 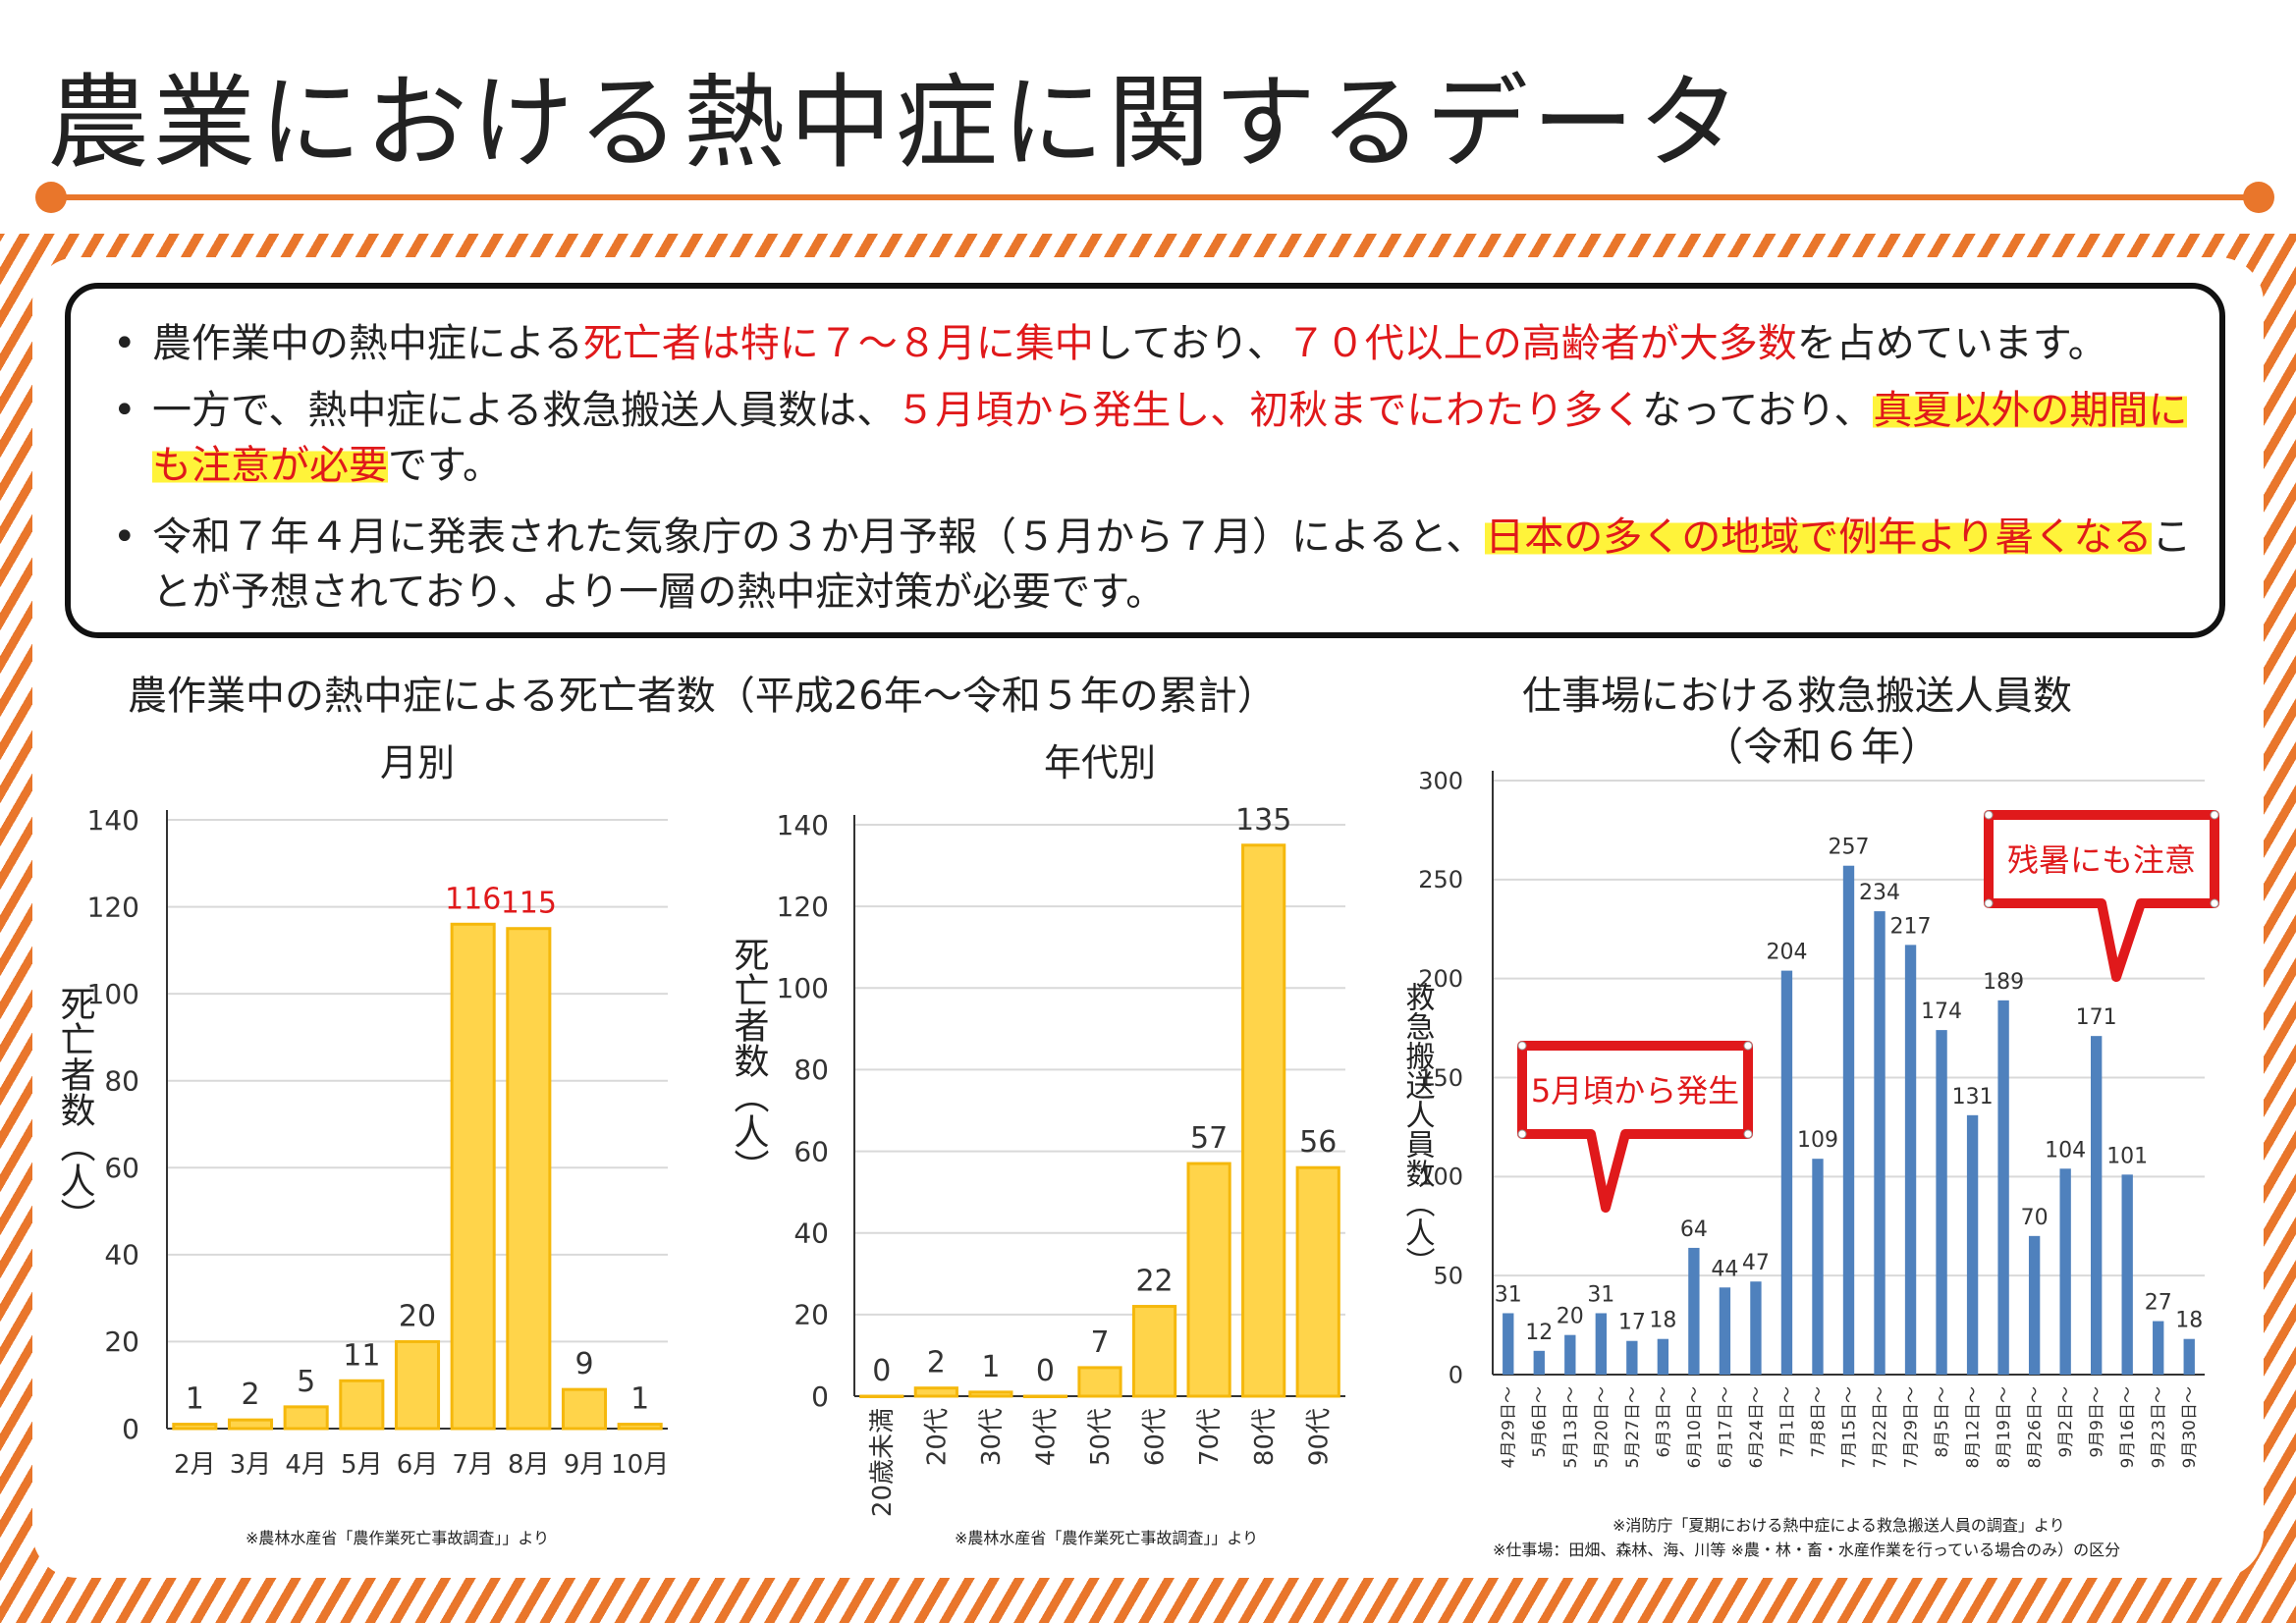 I want to click on x-tick-label: 60代, so click(x=1156, y=1437).